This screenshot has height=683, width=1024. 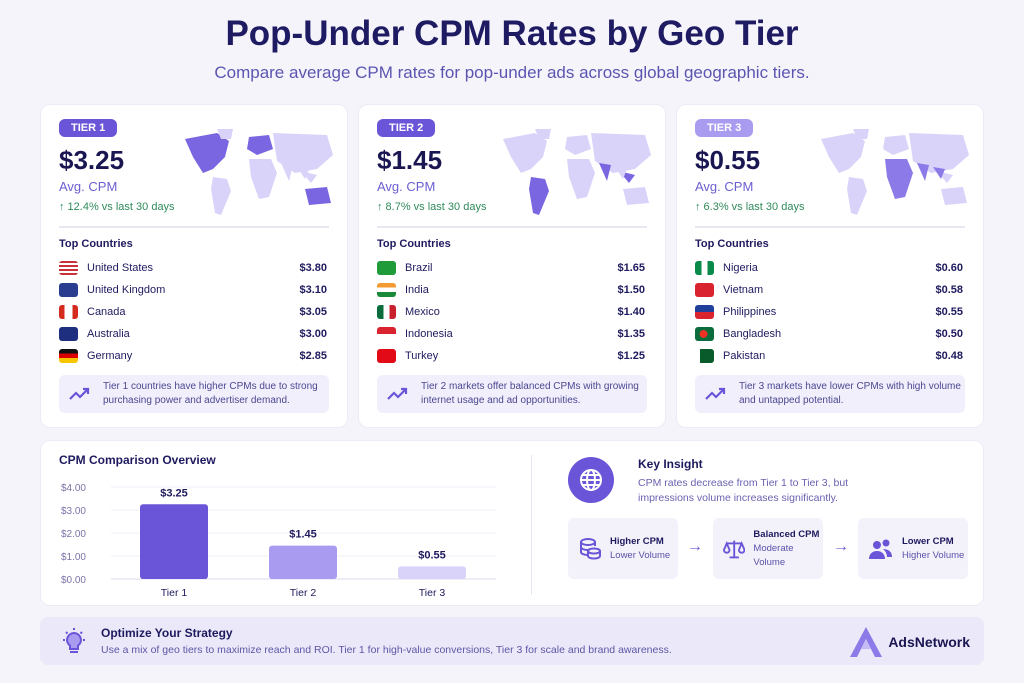 What do you see at coordinates (740, 268) in the screenshot?
I see `country-name: Nigeria` at bounding box center [740, 268].